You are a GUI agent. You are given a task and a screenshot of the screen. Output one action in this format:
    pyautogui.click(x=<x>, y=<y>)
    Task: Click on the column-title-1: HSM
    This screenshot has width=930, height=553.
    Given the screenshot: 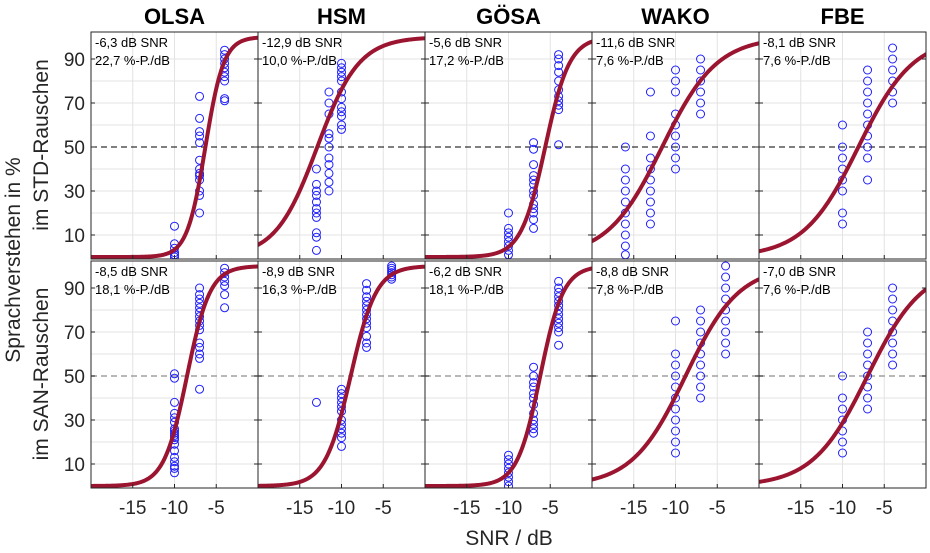 What is the action you would take?
    pyautogui.click(x=341, y=16)
    